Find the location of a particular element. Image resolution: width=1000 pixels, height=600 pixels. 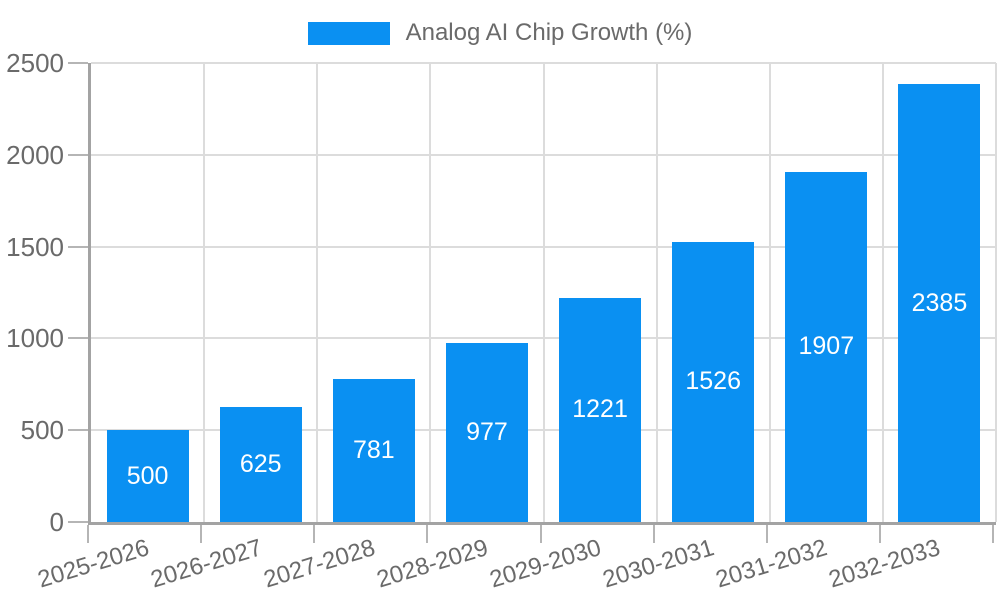

y-tick-label-0: 0 is located at coordinates (56, 522).